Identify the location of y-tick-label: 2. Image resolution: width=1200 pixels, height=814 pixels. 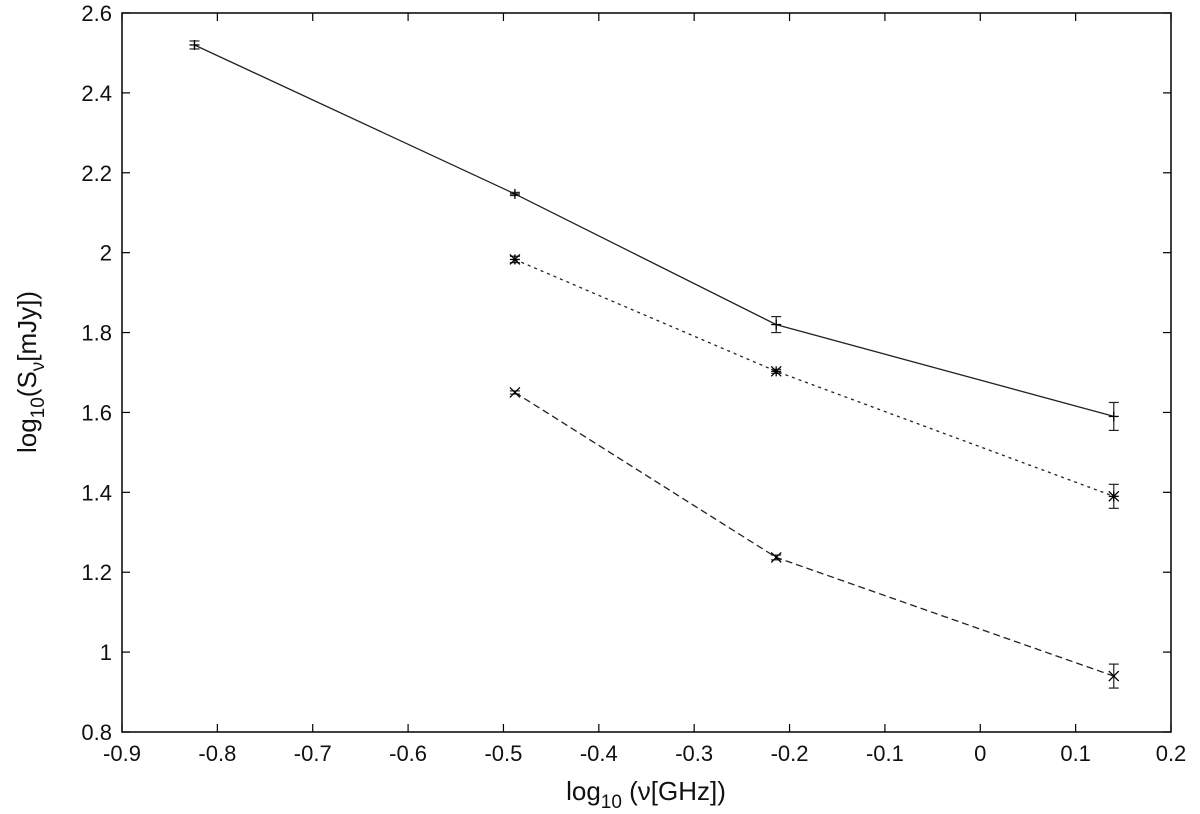
(106, 253).